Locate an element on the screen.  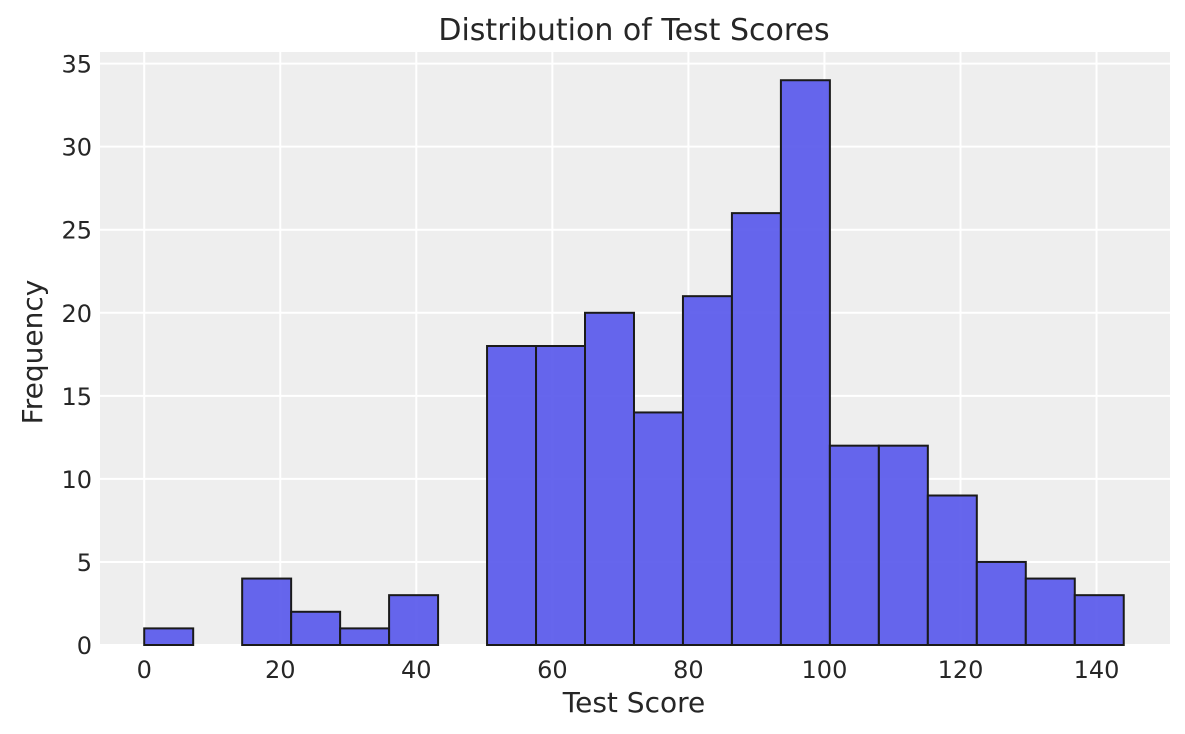
y-tick-label: 0 is located at coordinates (84, 646).